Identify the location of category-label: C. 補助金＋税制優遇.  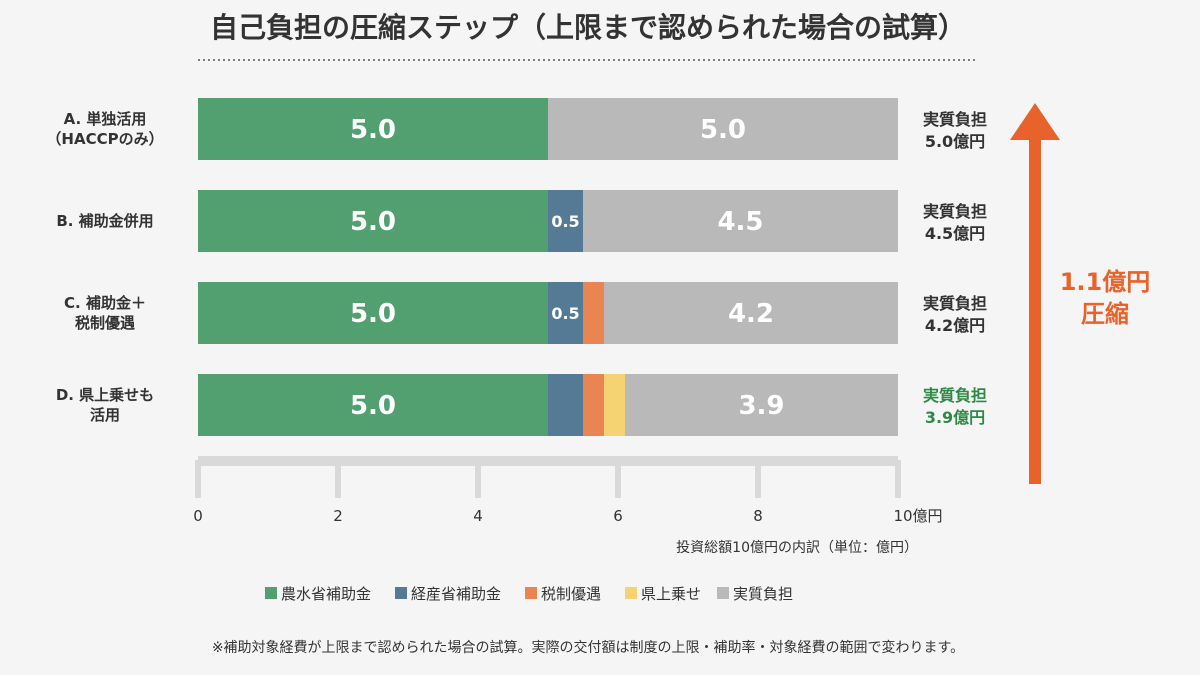
(105, 313).